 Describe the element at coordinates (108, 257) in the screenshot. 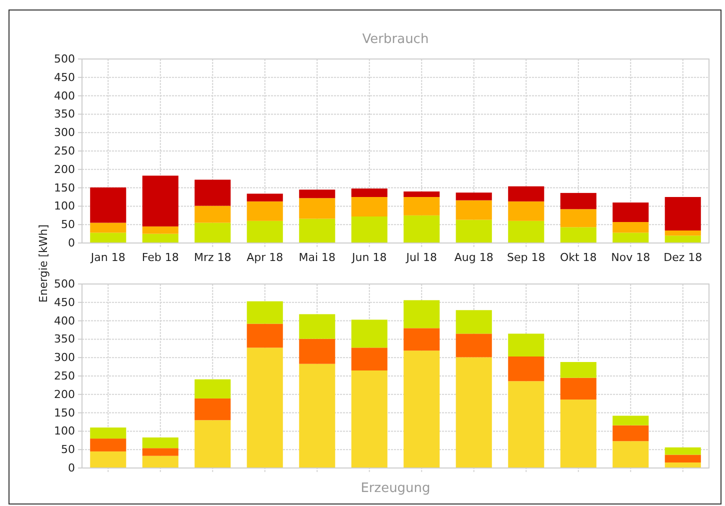

I see `x-tick-label: Jan 18` at that location.